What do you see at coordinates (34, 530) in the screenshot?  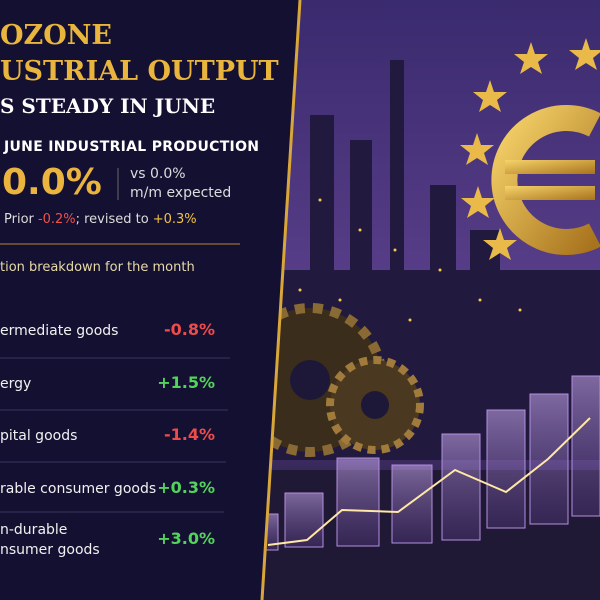 I see `row-label: n-durable` at bounding box center [34, 530].